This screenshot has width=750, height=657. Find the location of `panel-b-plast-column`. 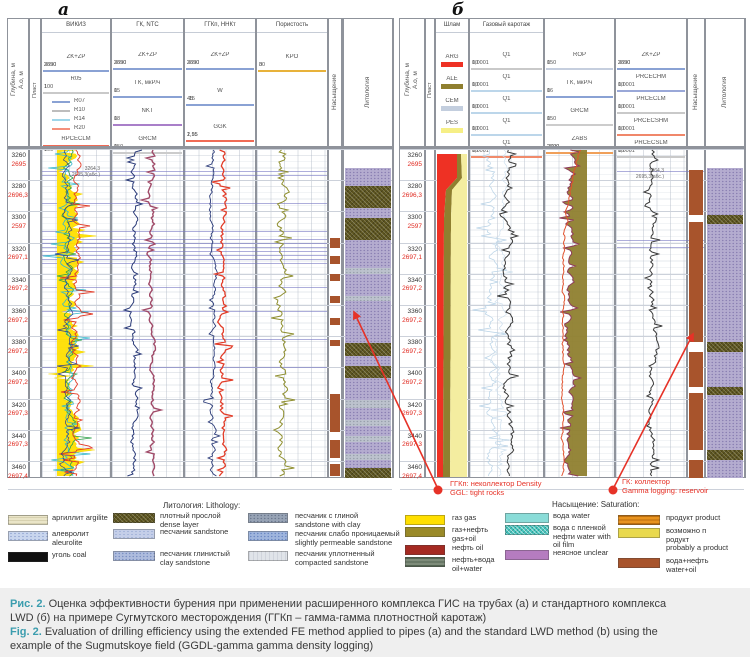

panel-b-plast-column is located at coordinates (430, 248).